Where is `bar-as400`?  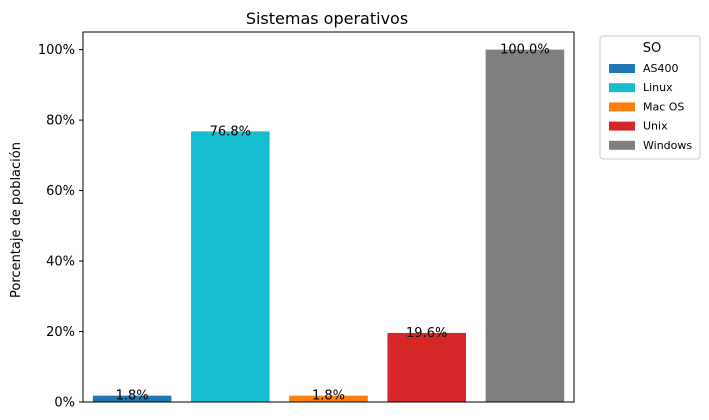
bar-as400 is located at coordinates (132, 398).